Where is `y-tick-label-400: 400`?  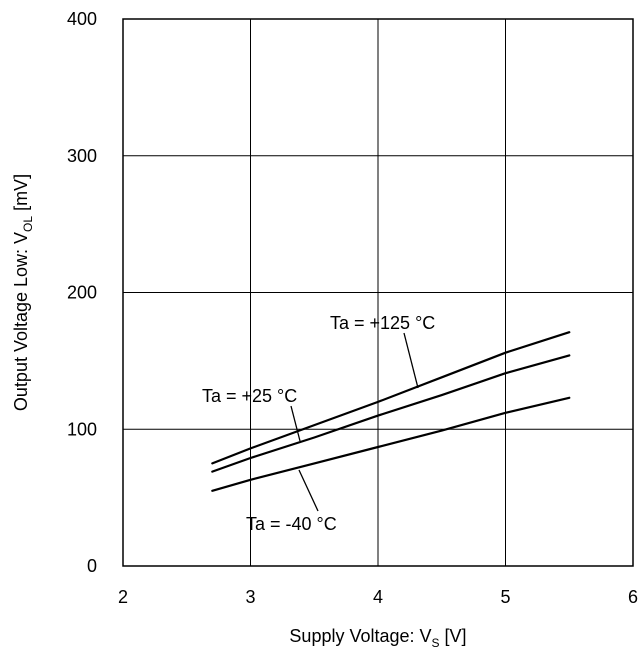
y-tick-label-400: 400 is located at coordinates (82, 19).